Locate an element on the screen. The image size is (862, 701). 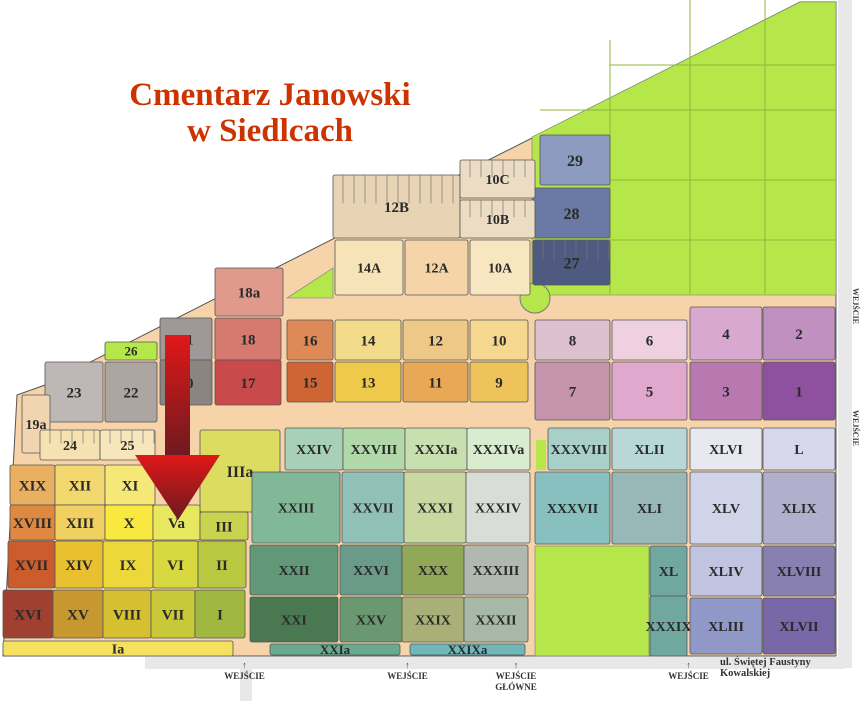
section-10B: 10B is located at coordinates (497, 219).